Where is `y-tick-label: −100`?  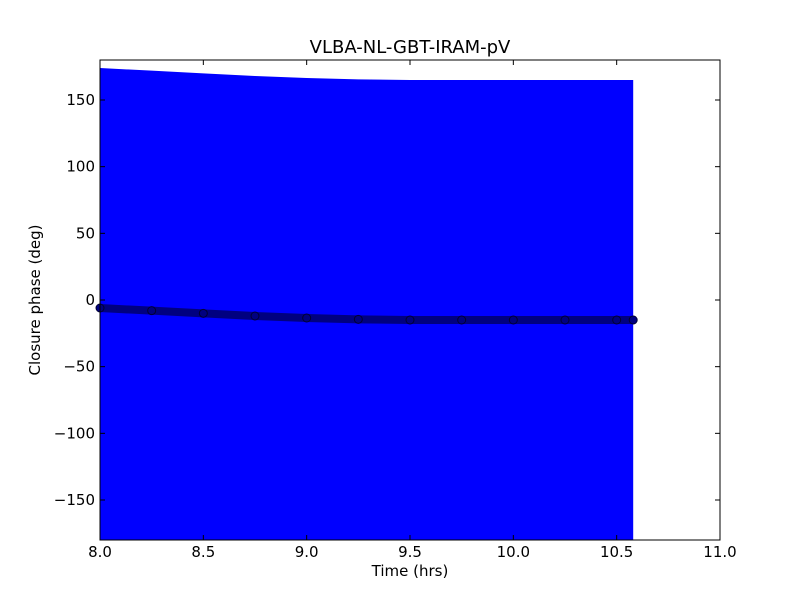 y-tick-label: −100 is located at coordinates (74, 433).